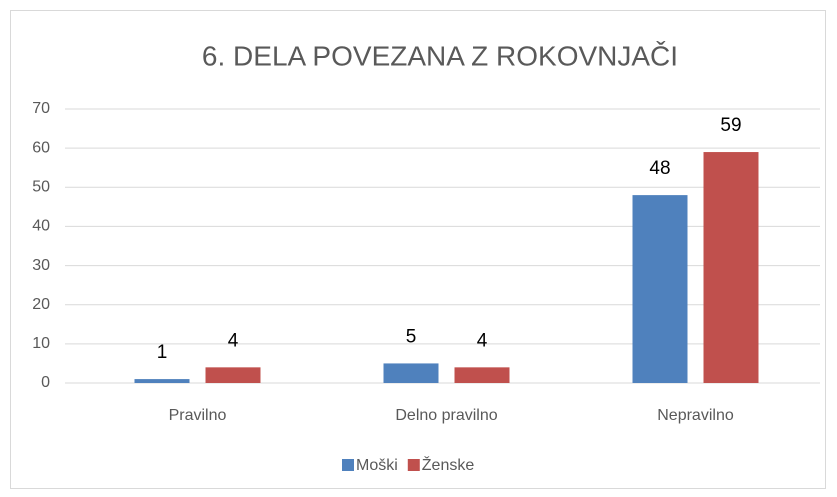 The width and height of the screenshot is (837, 497). Describe the element at coordinates (41, 304) in the screenshot. I see `y-tick-label: 20` at that location.